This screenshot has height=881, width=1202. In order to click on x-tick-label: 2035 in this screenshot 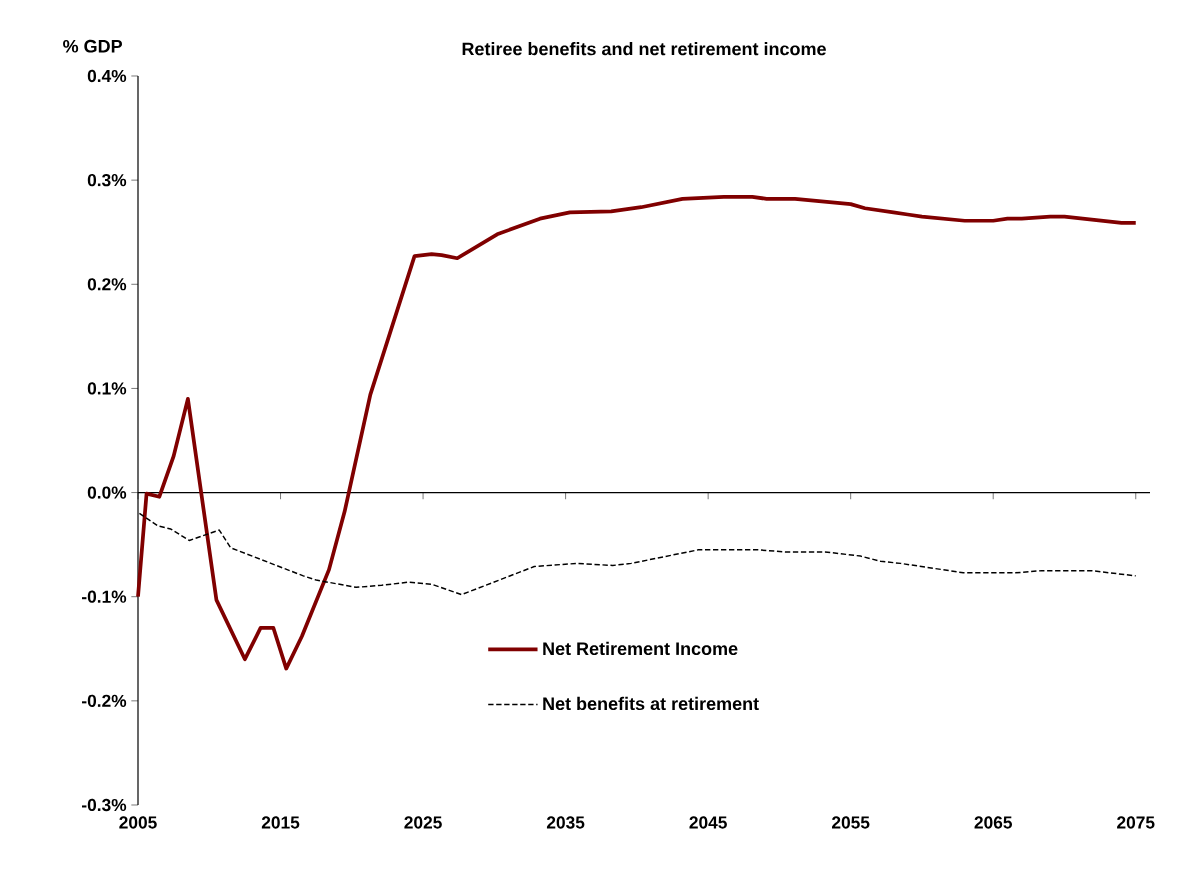, I will do `click(565, 822)`.